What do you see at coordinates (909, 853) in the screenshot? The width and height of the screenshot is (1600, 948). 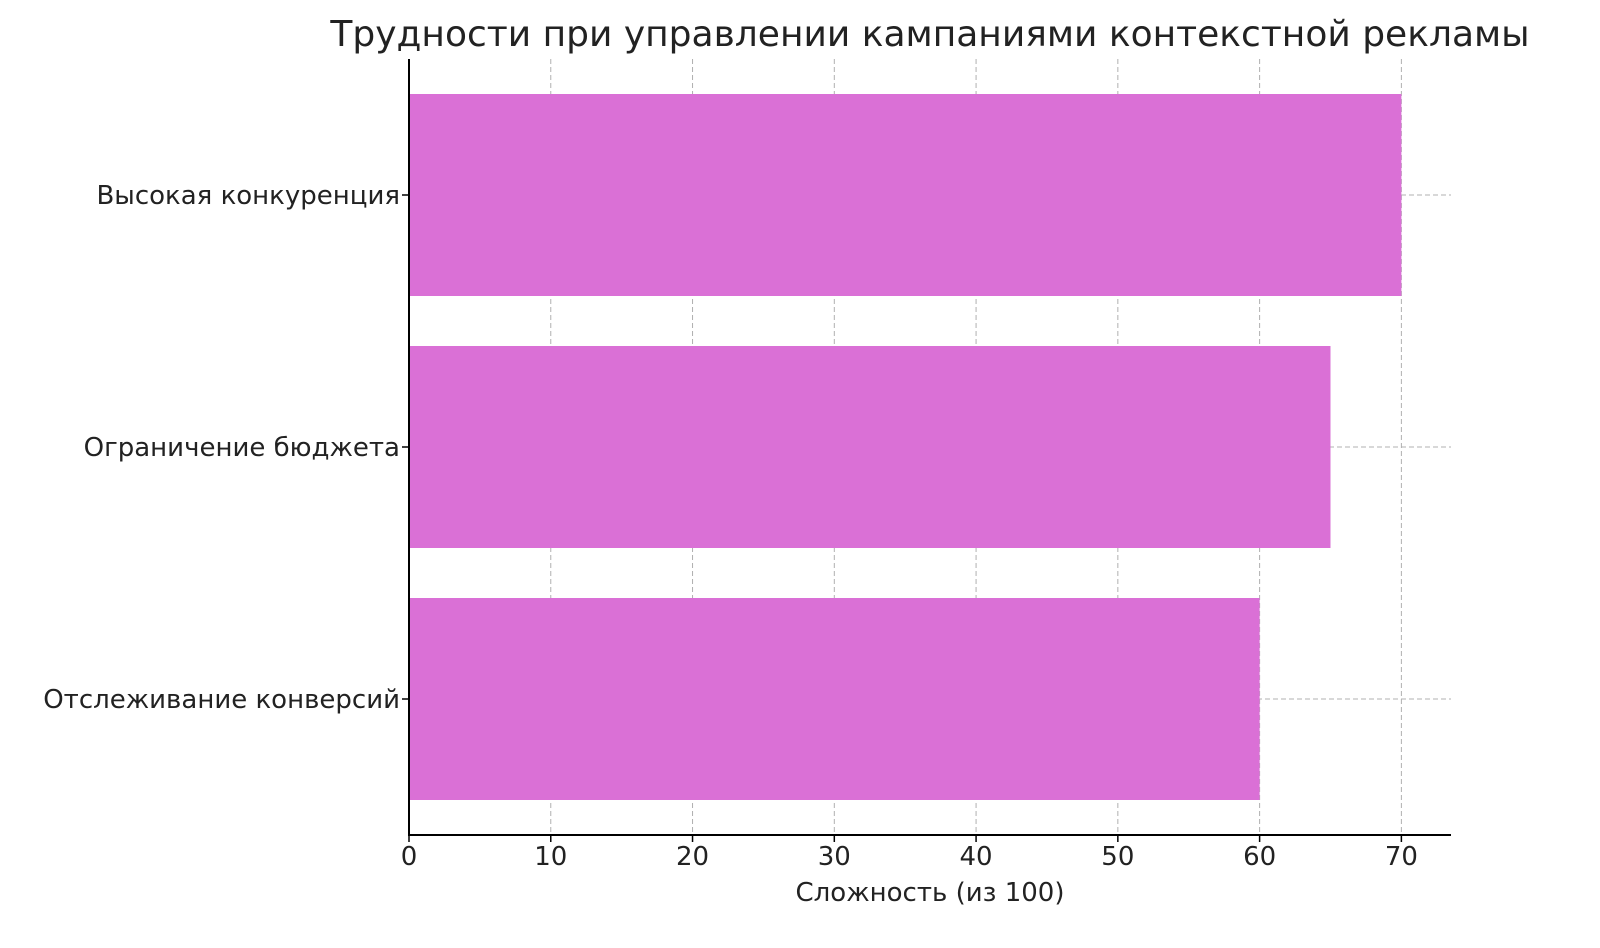 I see `x-ticks: 0 10 20 30 40 50 60 70` at bounding box center [909, 853].